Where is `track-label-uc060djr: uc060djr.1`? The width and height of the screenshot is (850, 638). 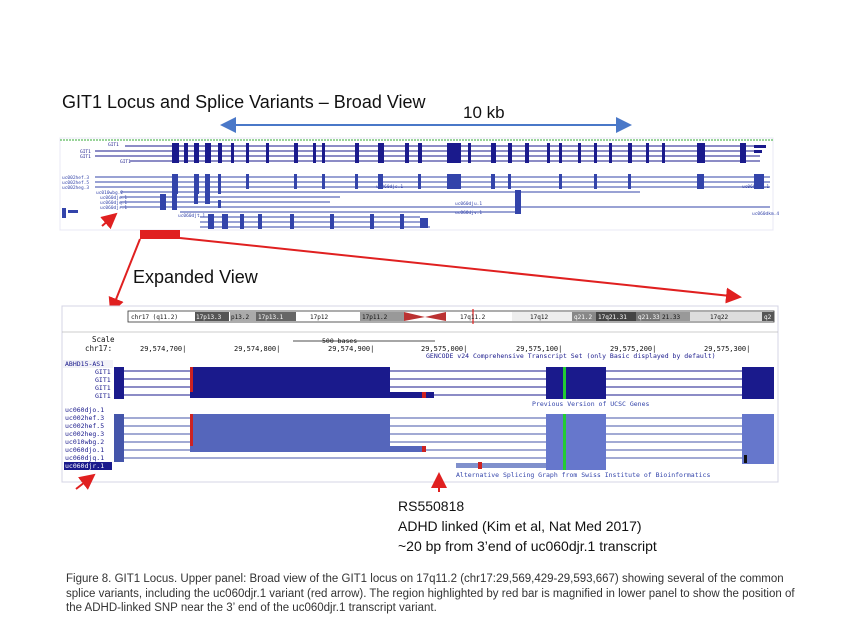
track-label-uc060djr: uc060djr.1 is located at coordinates (84, 466).